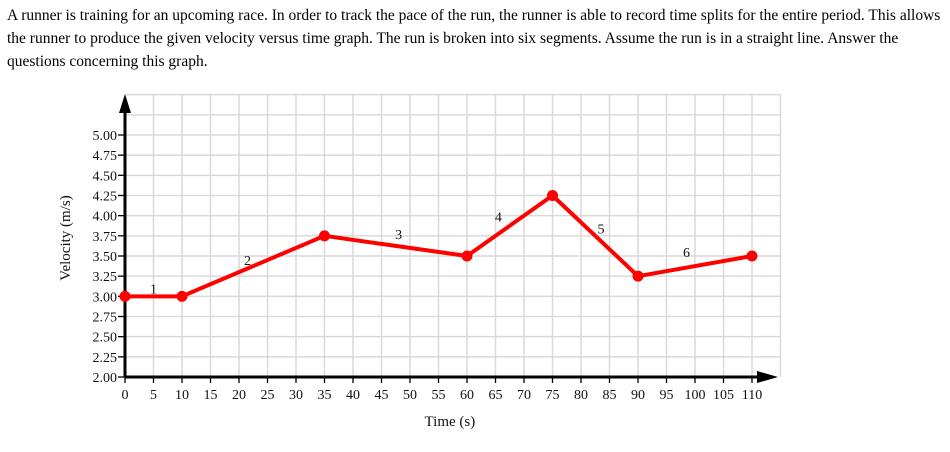 The width and height of the screenshot is (950, 452). Describe the element at coordinates (105, 338) in the screenshot. I see `y-tick-label: 2.50` at that location.